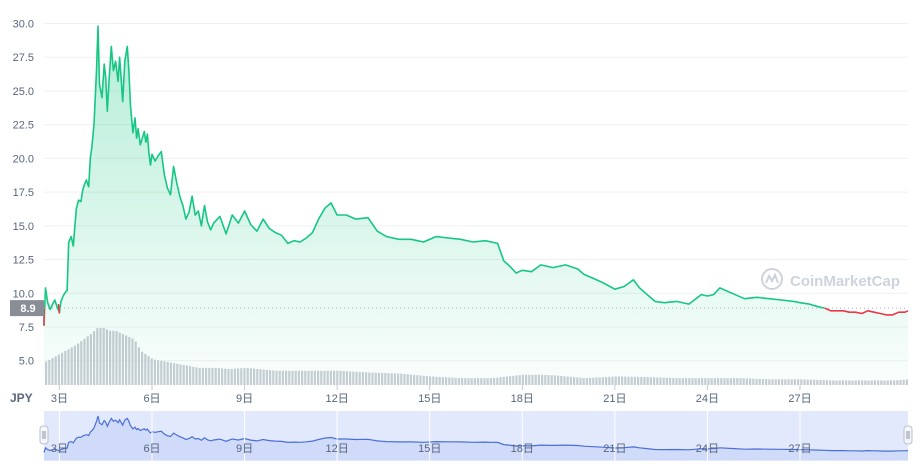 Image resolution: width=920 pixels, height=467 pixels. I want to click on coinmarketcap-logo-icon, so click(772, 279).